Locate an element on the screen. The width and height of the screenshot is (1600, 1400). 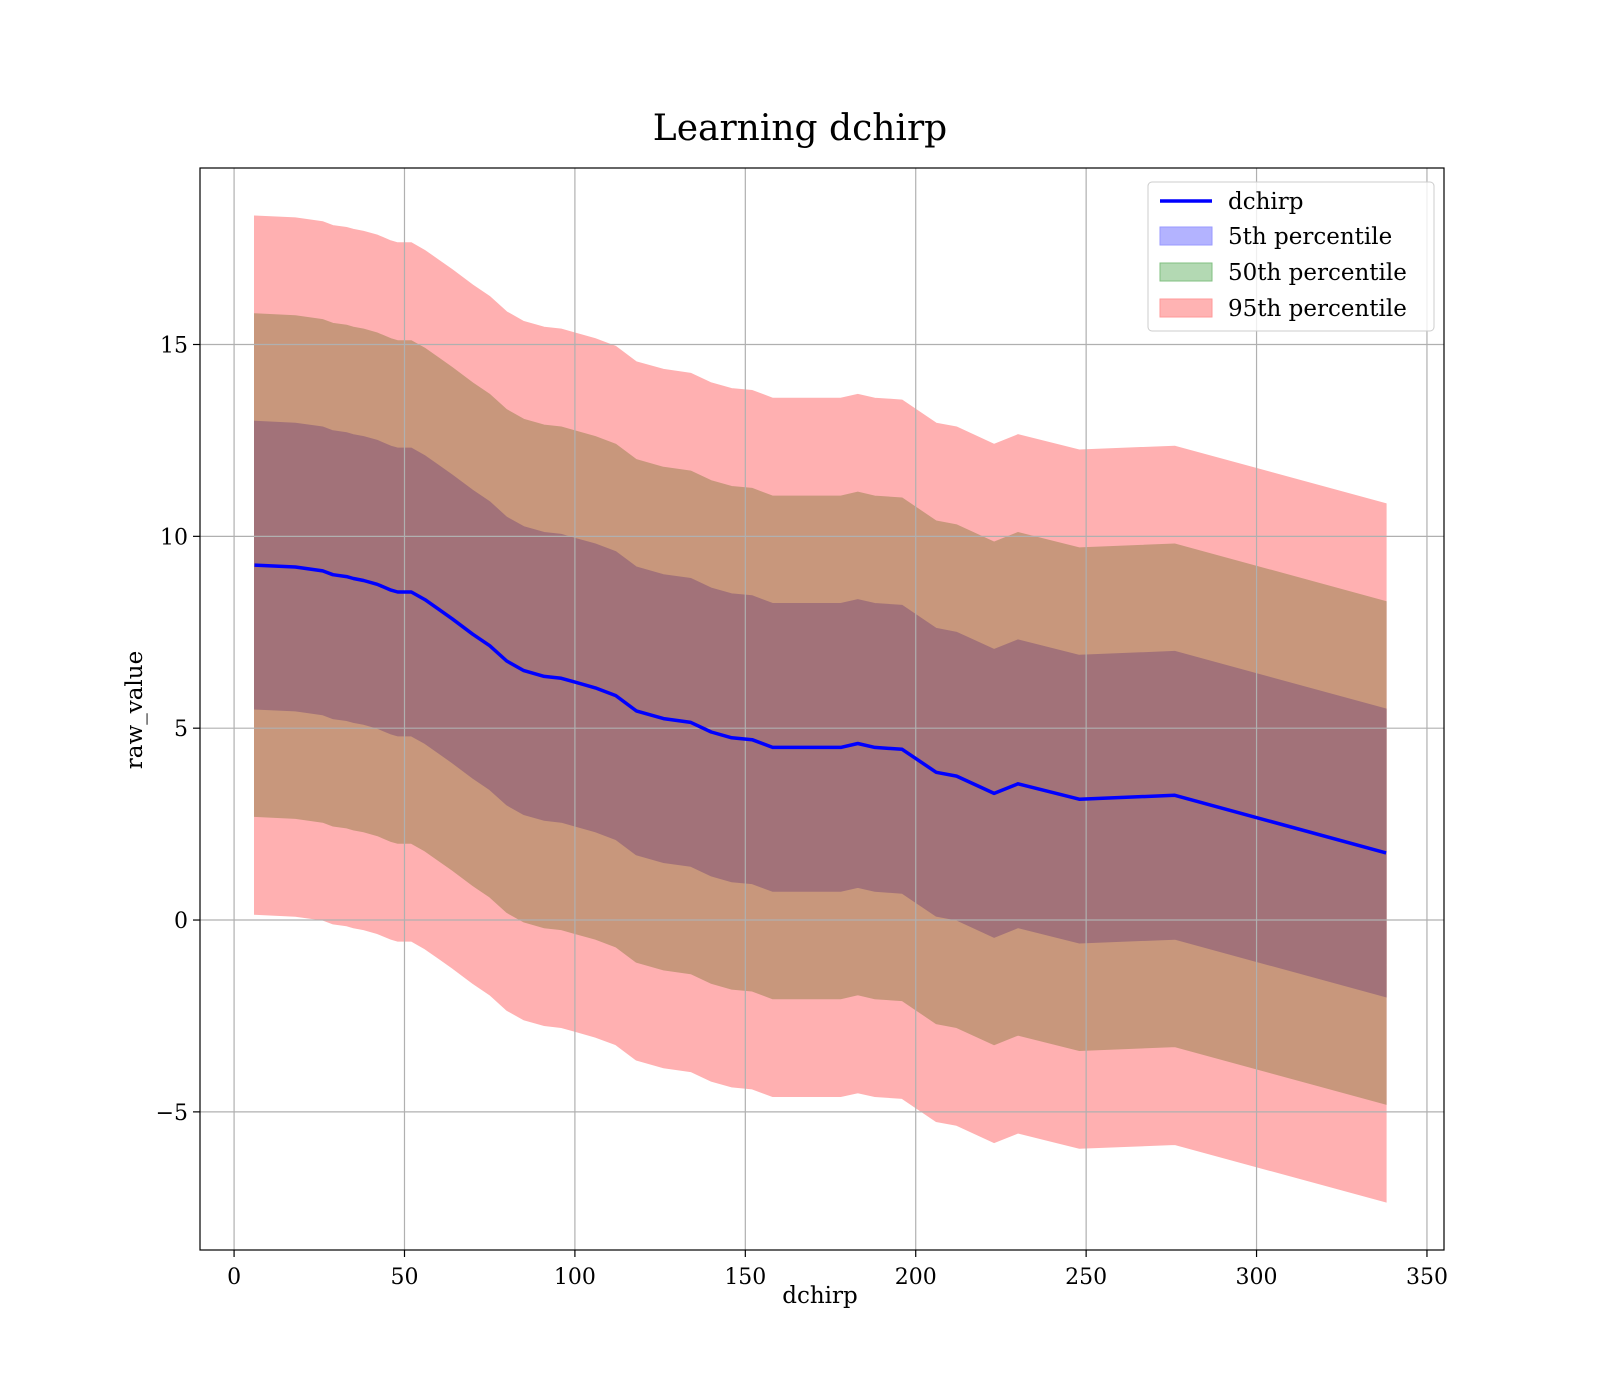
x-tick-label: 150 is located at coordinates (745, 1277).